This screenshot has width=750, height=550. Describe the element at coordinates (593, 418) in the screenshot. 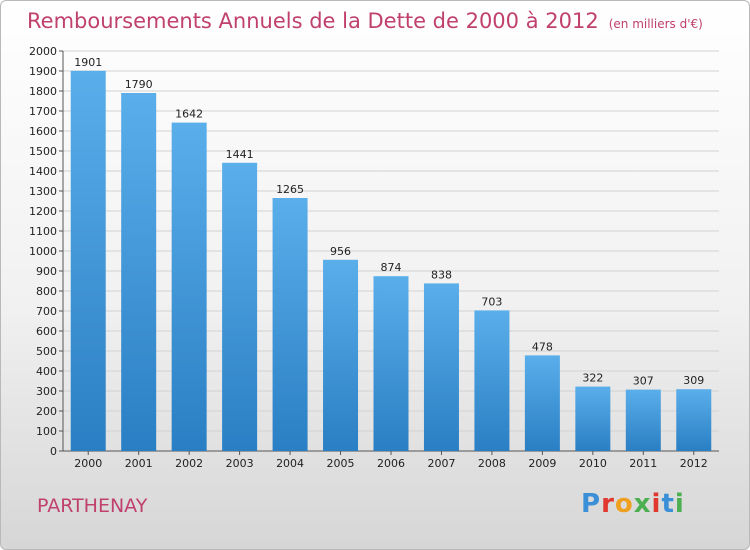

I see `bar-2010` at that location.